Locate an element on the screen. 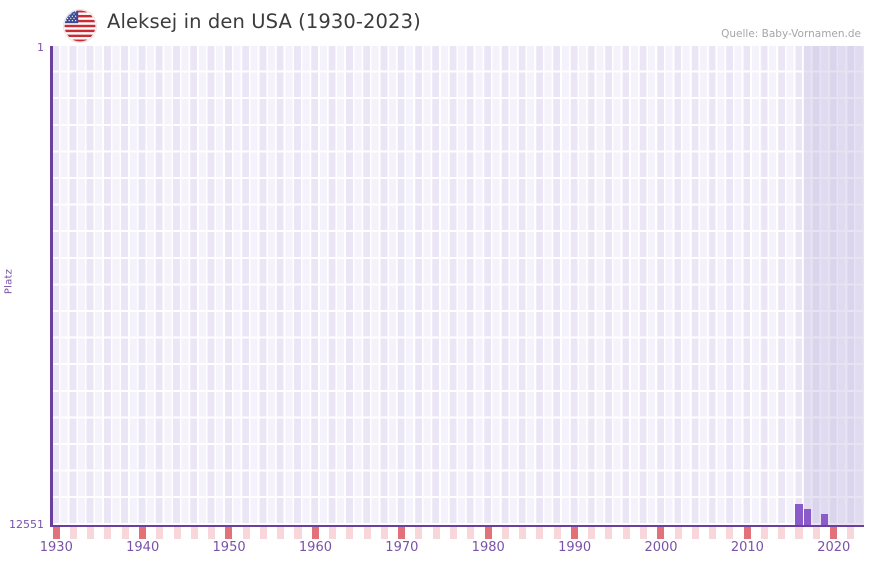 This screenshot has height=567, width=873. x-tick-1980 is located at coordinates (488, 533).